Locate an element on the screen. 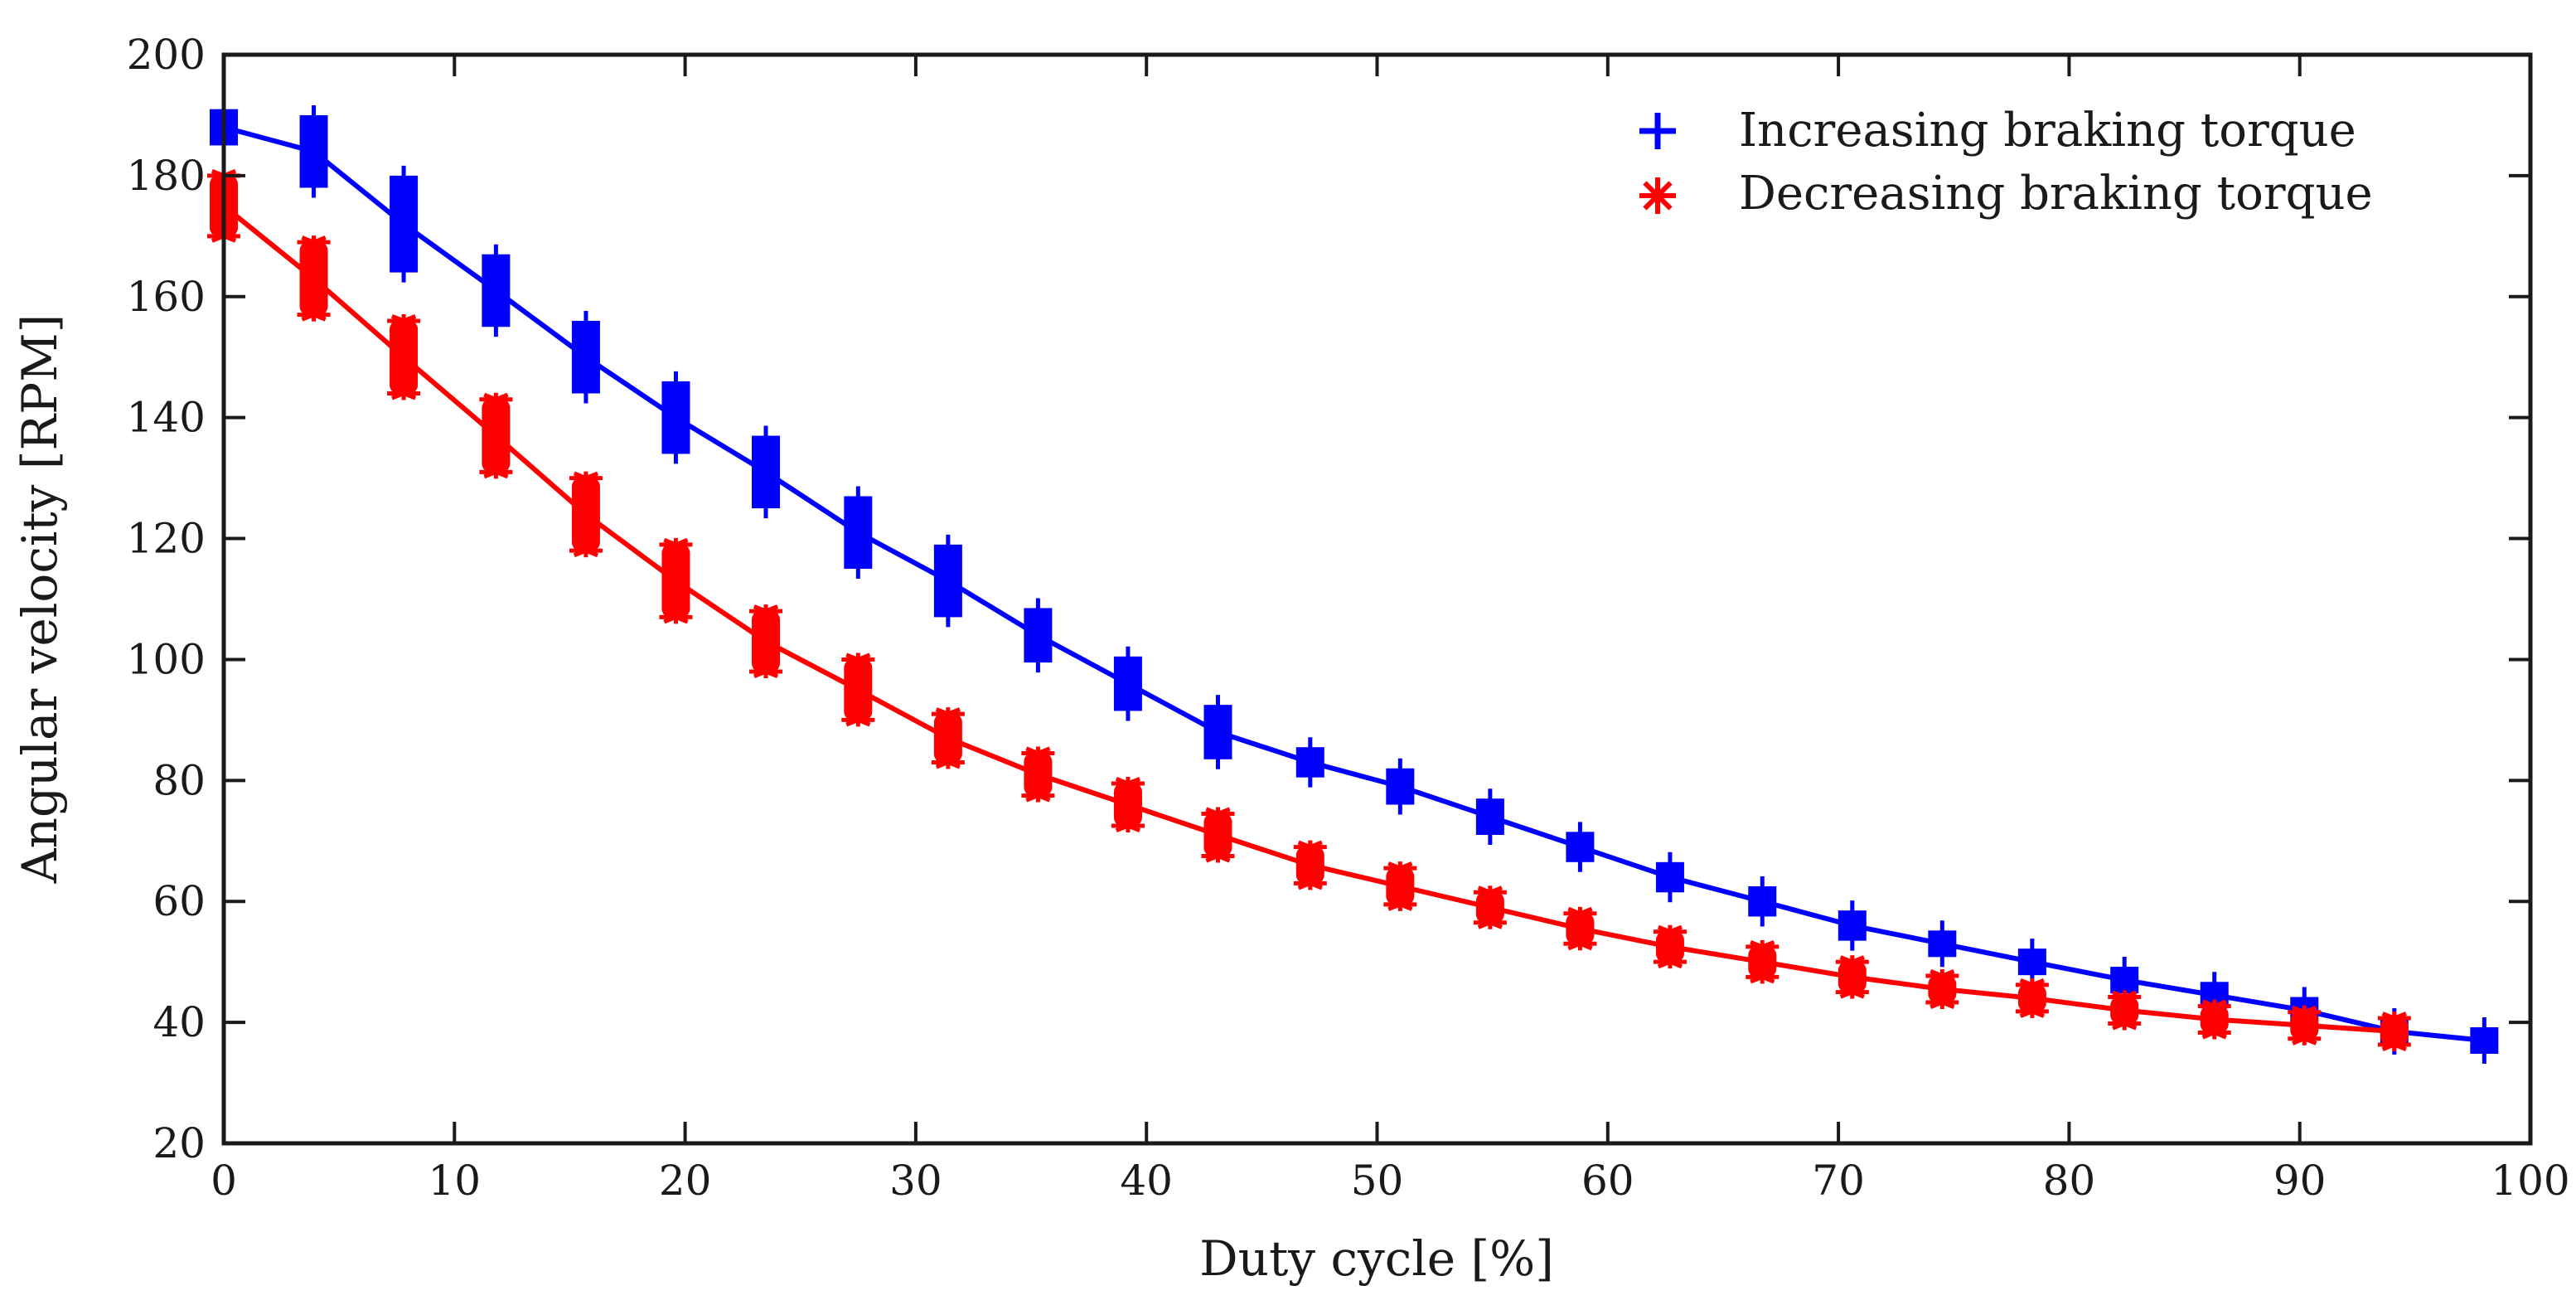  legend-label-decreasing: Decreasing braking torque is located at coordinates (2056, 194).